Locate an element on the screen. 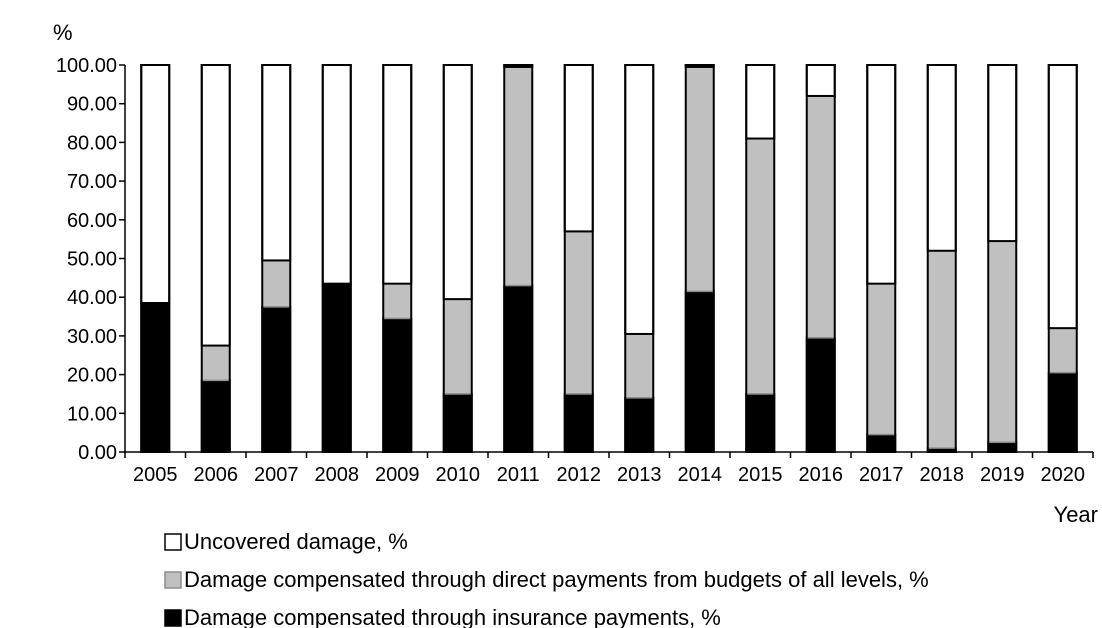 This screenshot has width=1102, height=628. bar-segment-2017-s2 is located at coordinates (881, 174).